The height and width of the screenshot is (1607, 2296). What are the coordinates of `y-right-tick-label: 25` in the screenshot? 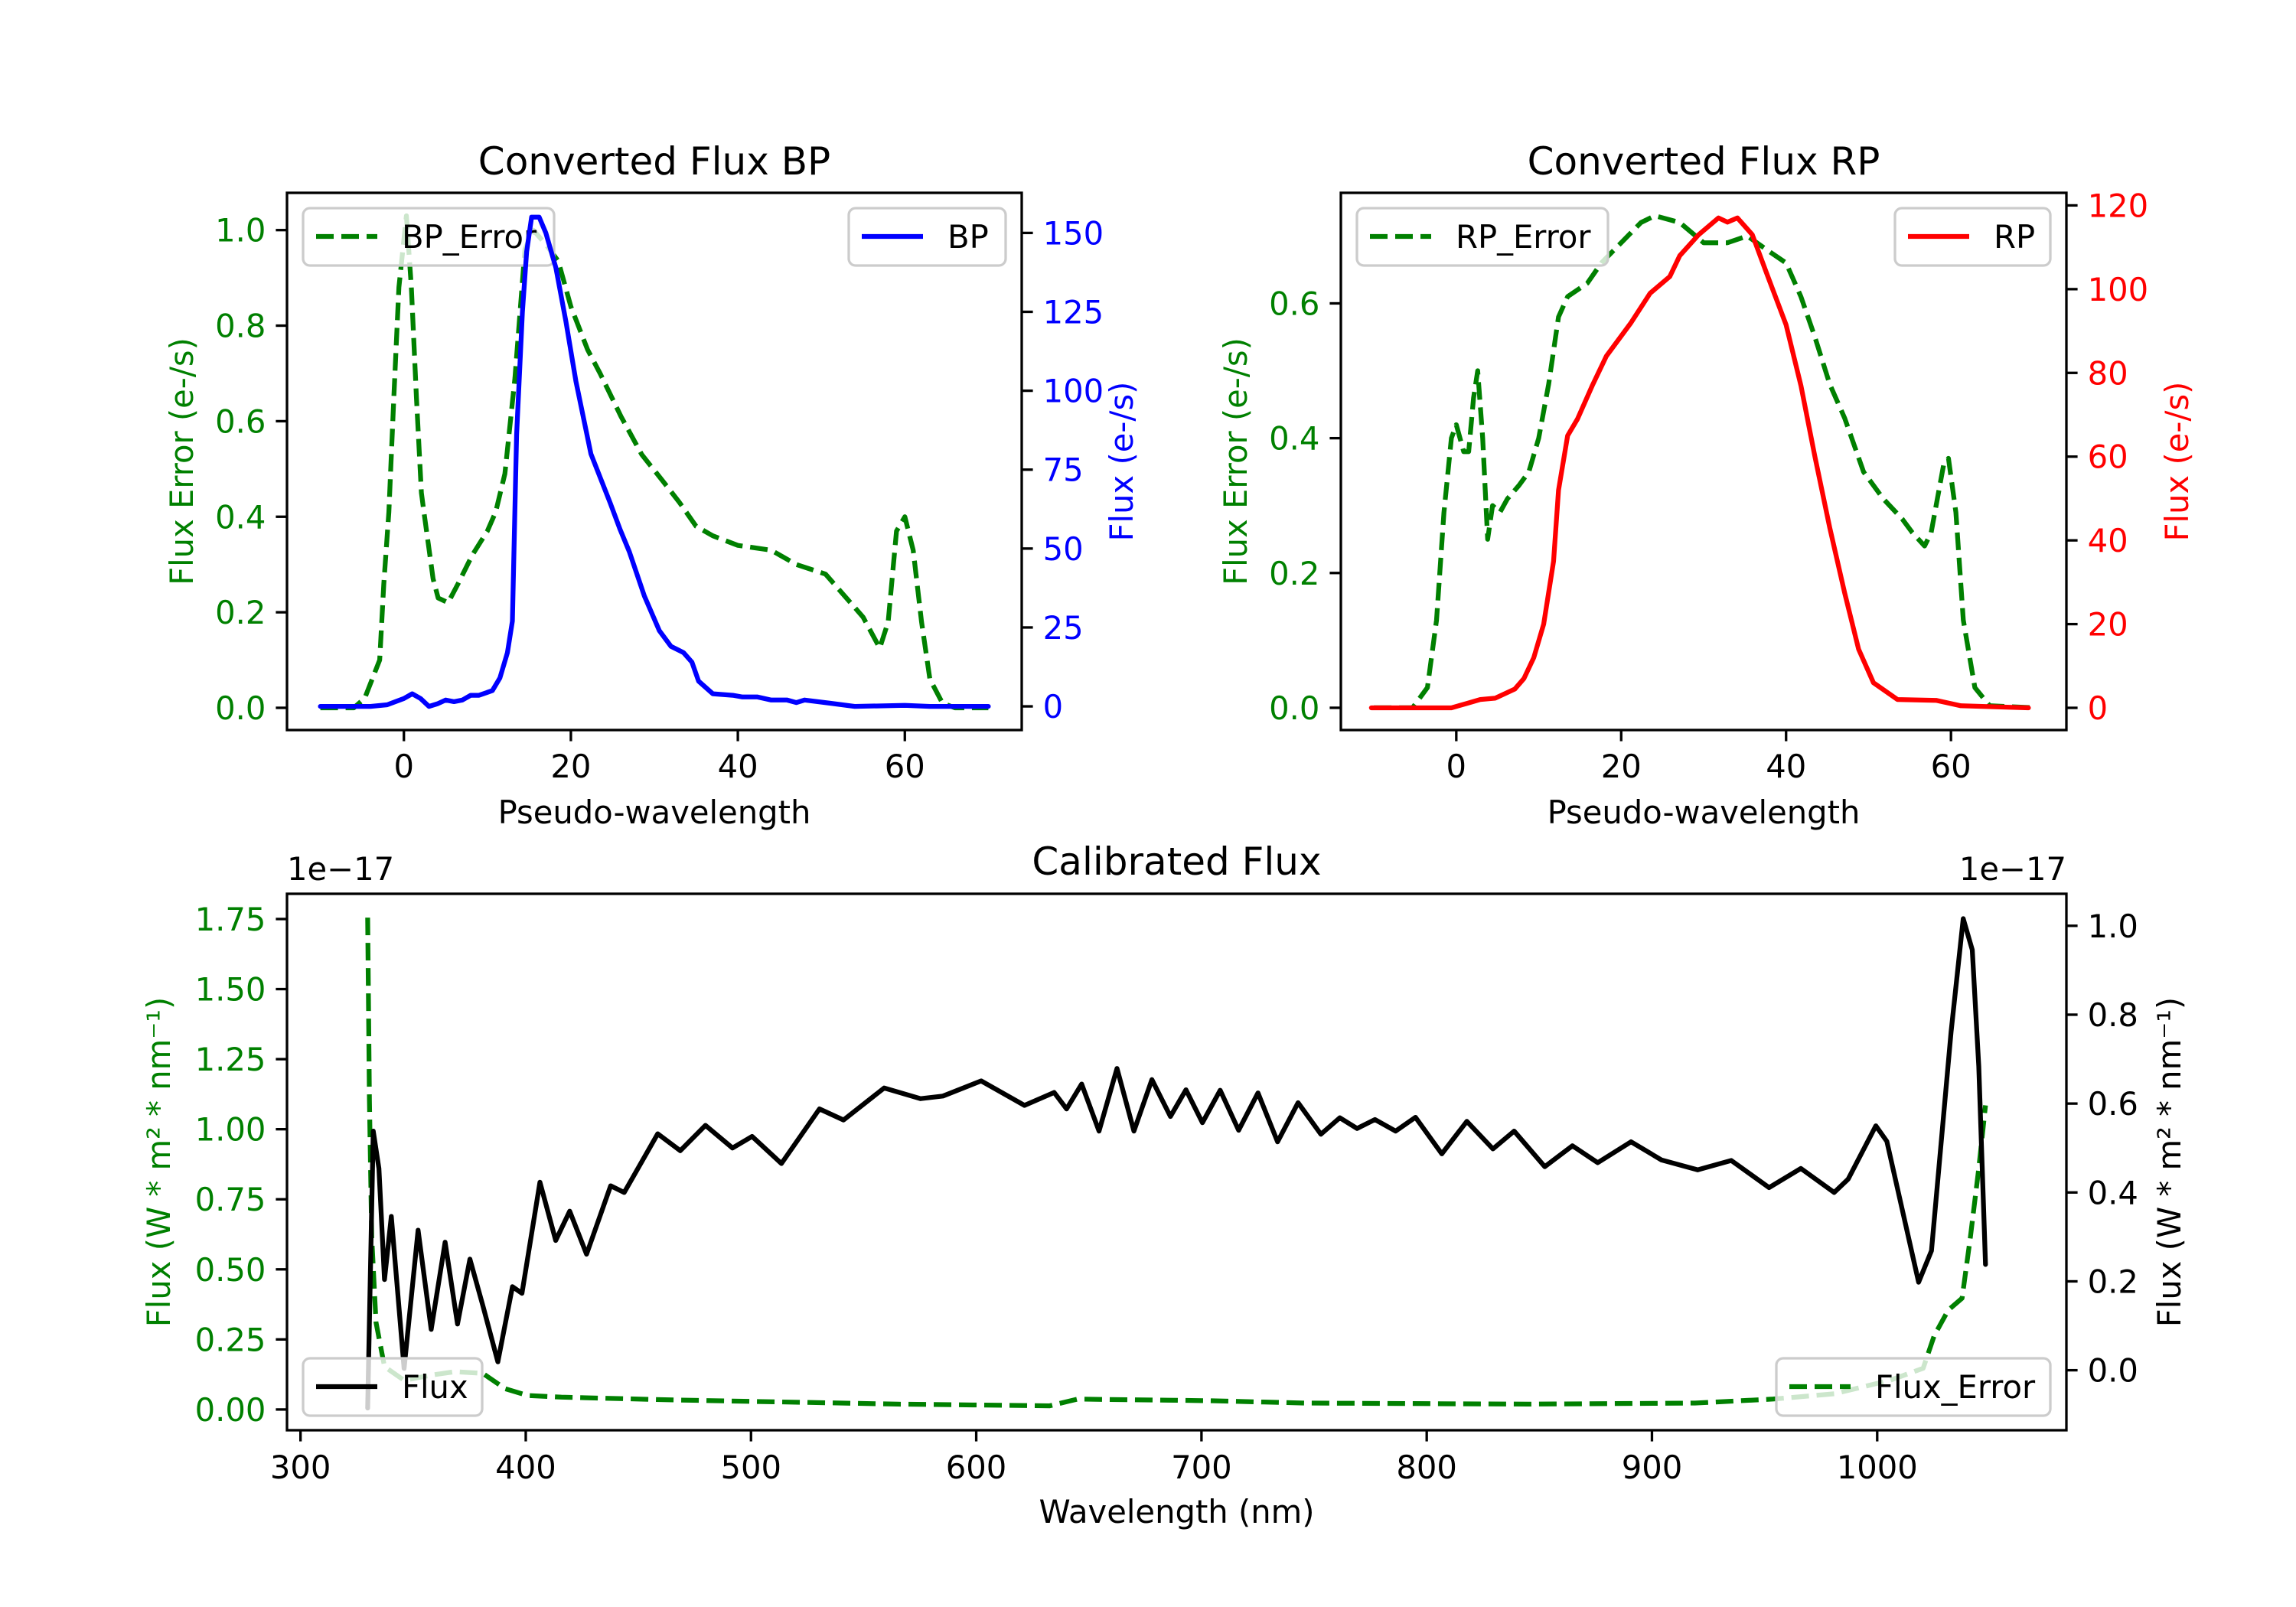 It's located at (1063, 628).